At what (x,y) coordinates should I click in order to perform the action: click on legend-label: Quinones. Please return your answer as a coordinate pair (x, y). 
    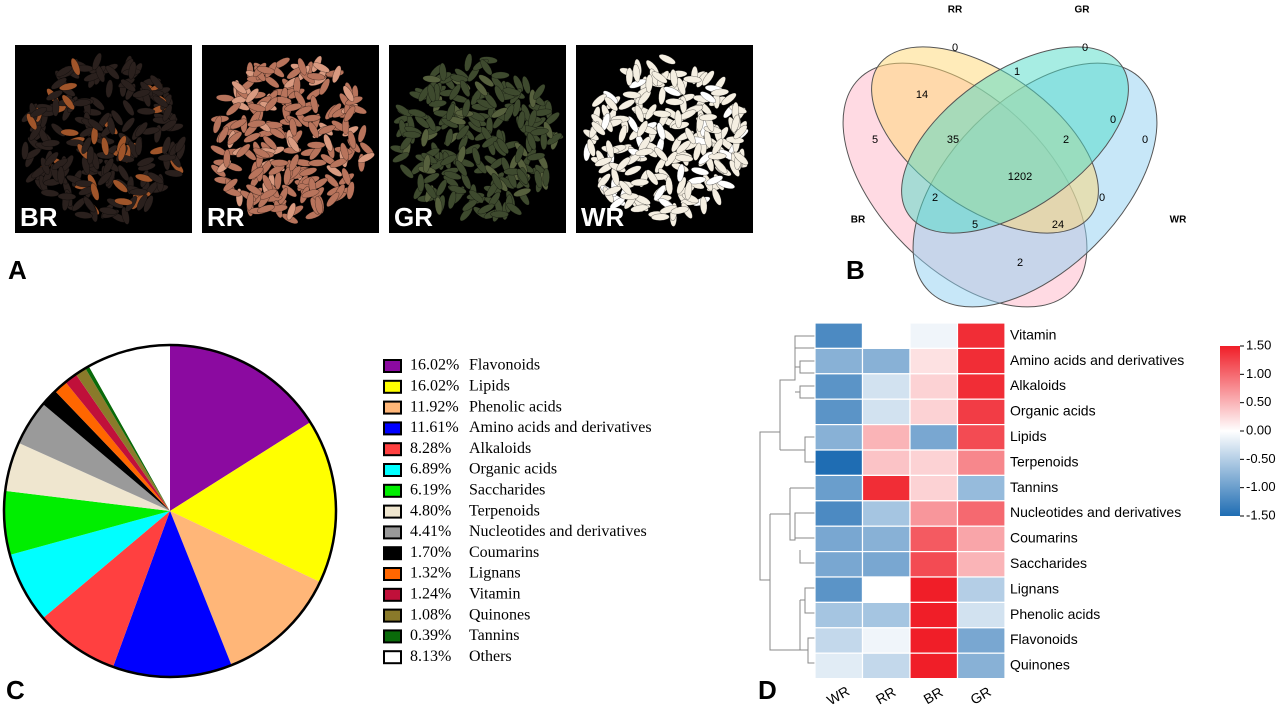
    Looking at the image, I should click on (499, 614).